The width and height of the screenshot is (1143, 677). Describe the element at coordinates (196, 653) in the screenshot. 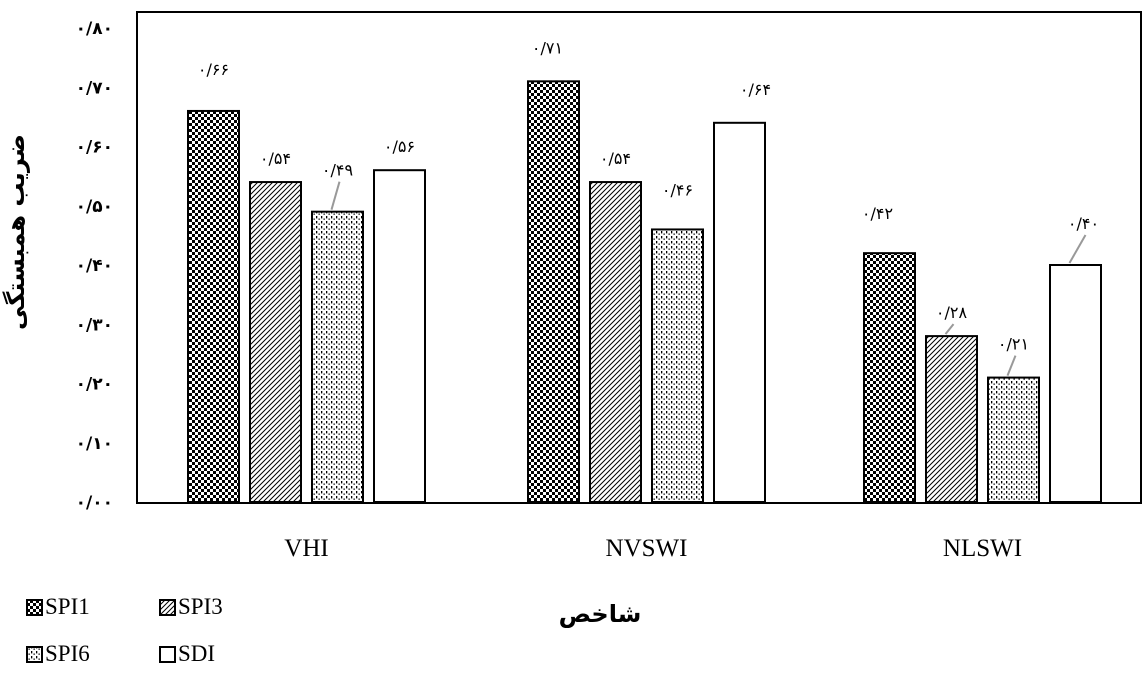

I see `legend-label: SDI` at that location.